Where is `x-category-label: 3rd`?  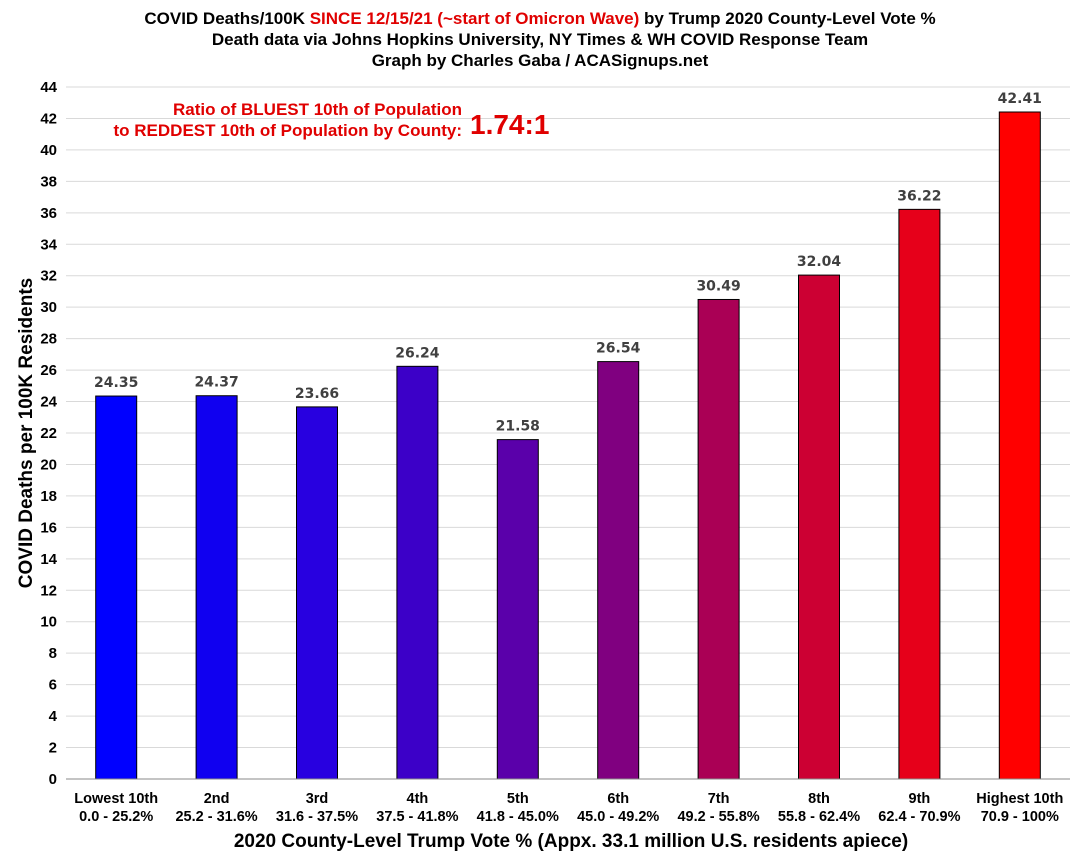
x-category-label: 3rd is located at coordinates (317, 799).